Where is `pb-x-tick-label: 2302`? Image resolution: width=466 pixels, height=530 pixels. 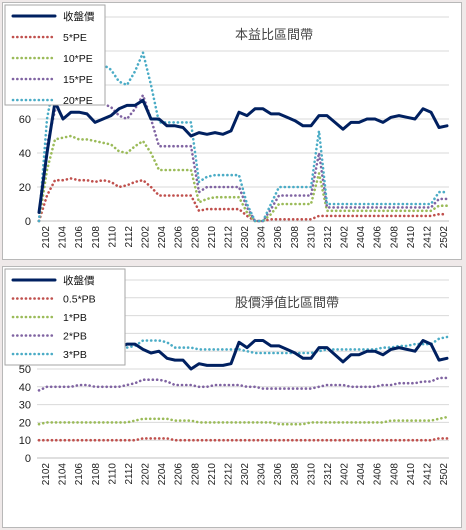 pb-x-tick-label: 2302 is located at coordinates (245, 474).